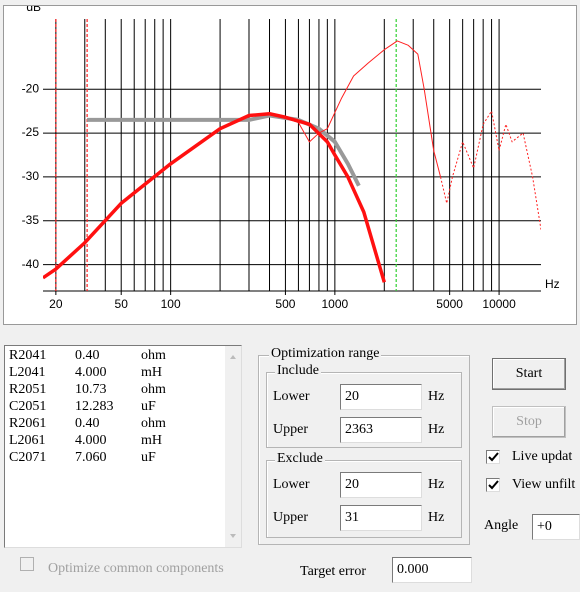  Describe the element at coordinates (33, 10) in the screenshot. I see `y-axis-label: dB` at that location.